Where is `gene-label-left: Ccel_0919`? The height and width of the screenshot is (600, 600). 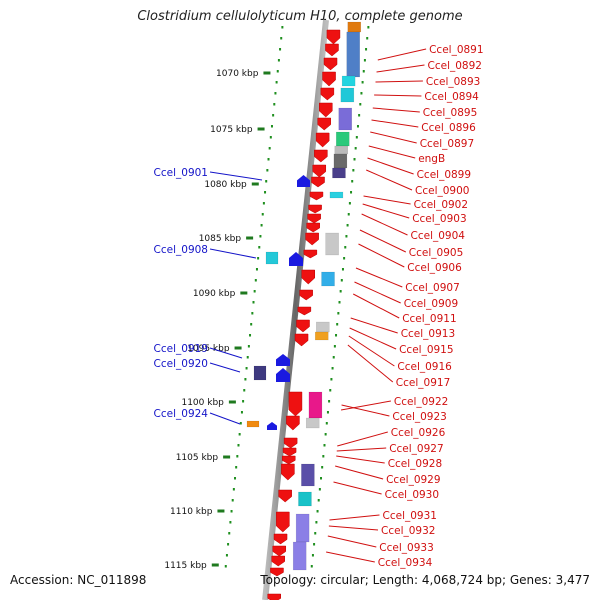
gene-label-left: Ccel_0919 is located at coordinates (181, 349).